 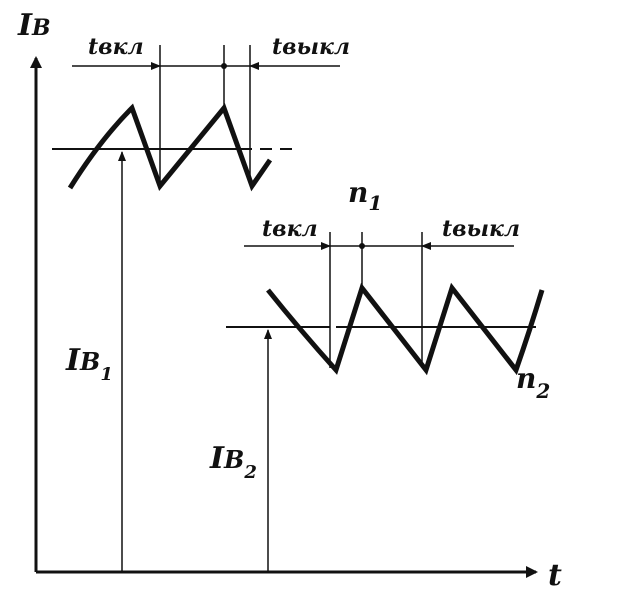 What do you see at coordinates (89, 364) in the screenshot?
I see `ib1-label: IB1` at bounding box center [89, 364].